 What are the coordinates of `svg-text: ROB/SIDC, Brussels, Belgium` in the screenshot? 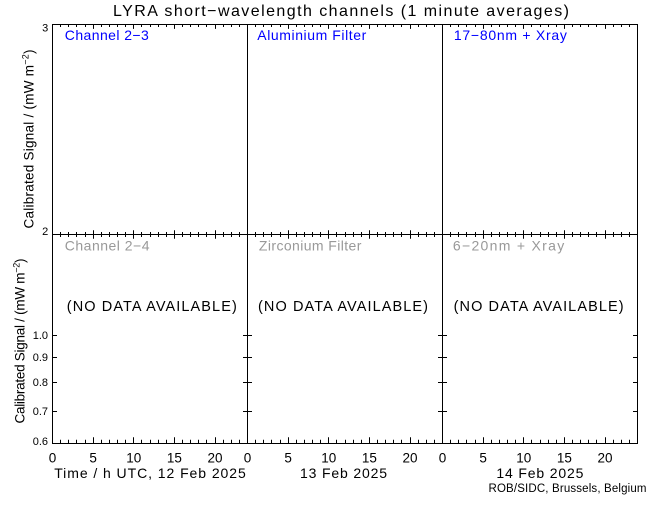 It's located at (568, 489).